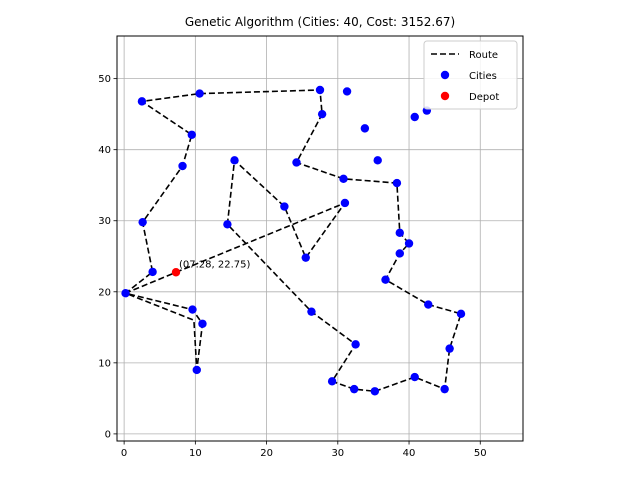  I want to click on legend-label: Depot, so click(484, 97).